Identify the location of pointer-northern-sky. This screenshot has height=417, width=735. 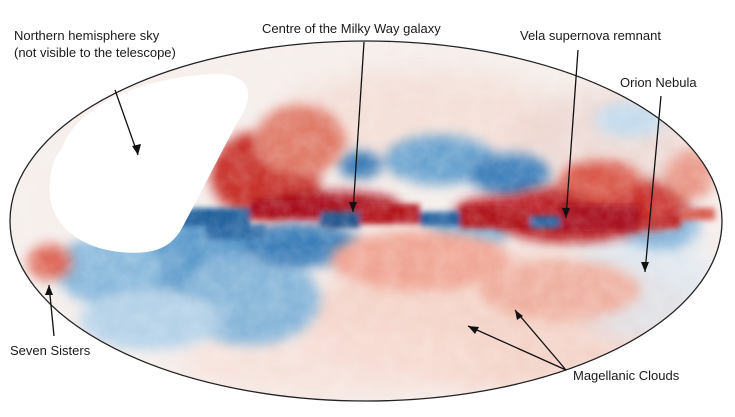
(126, 122).